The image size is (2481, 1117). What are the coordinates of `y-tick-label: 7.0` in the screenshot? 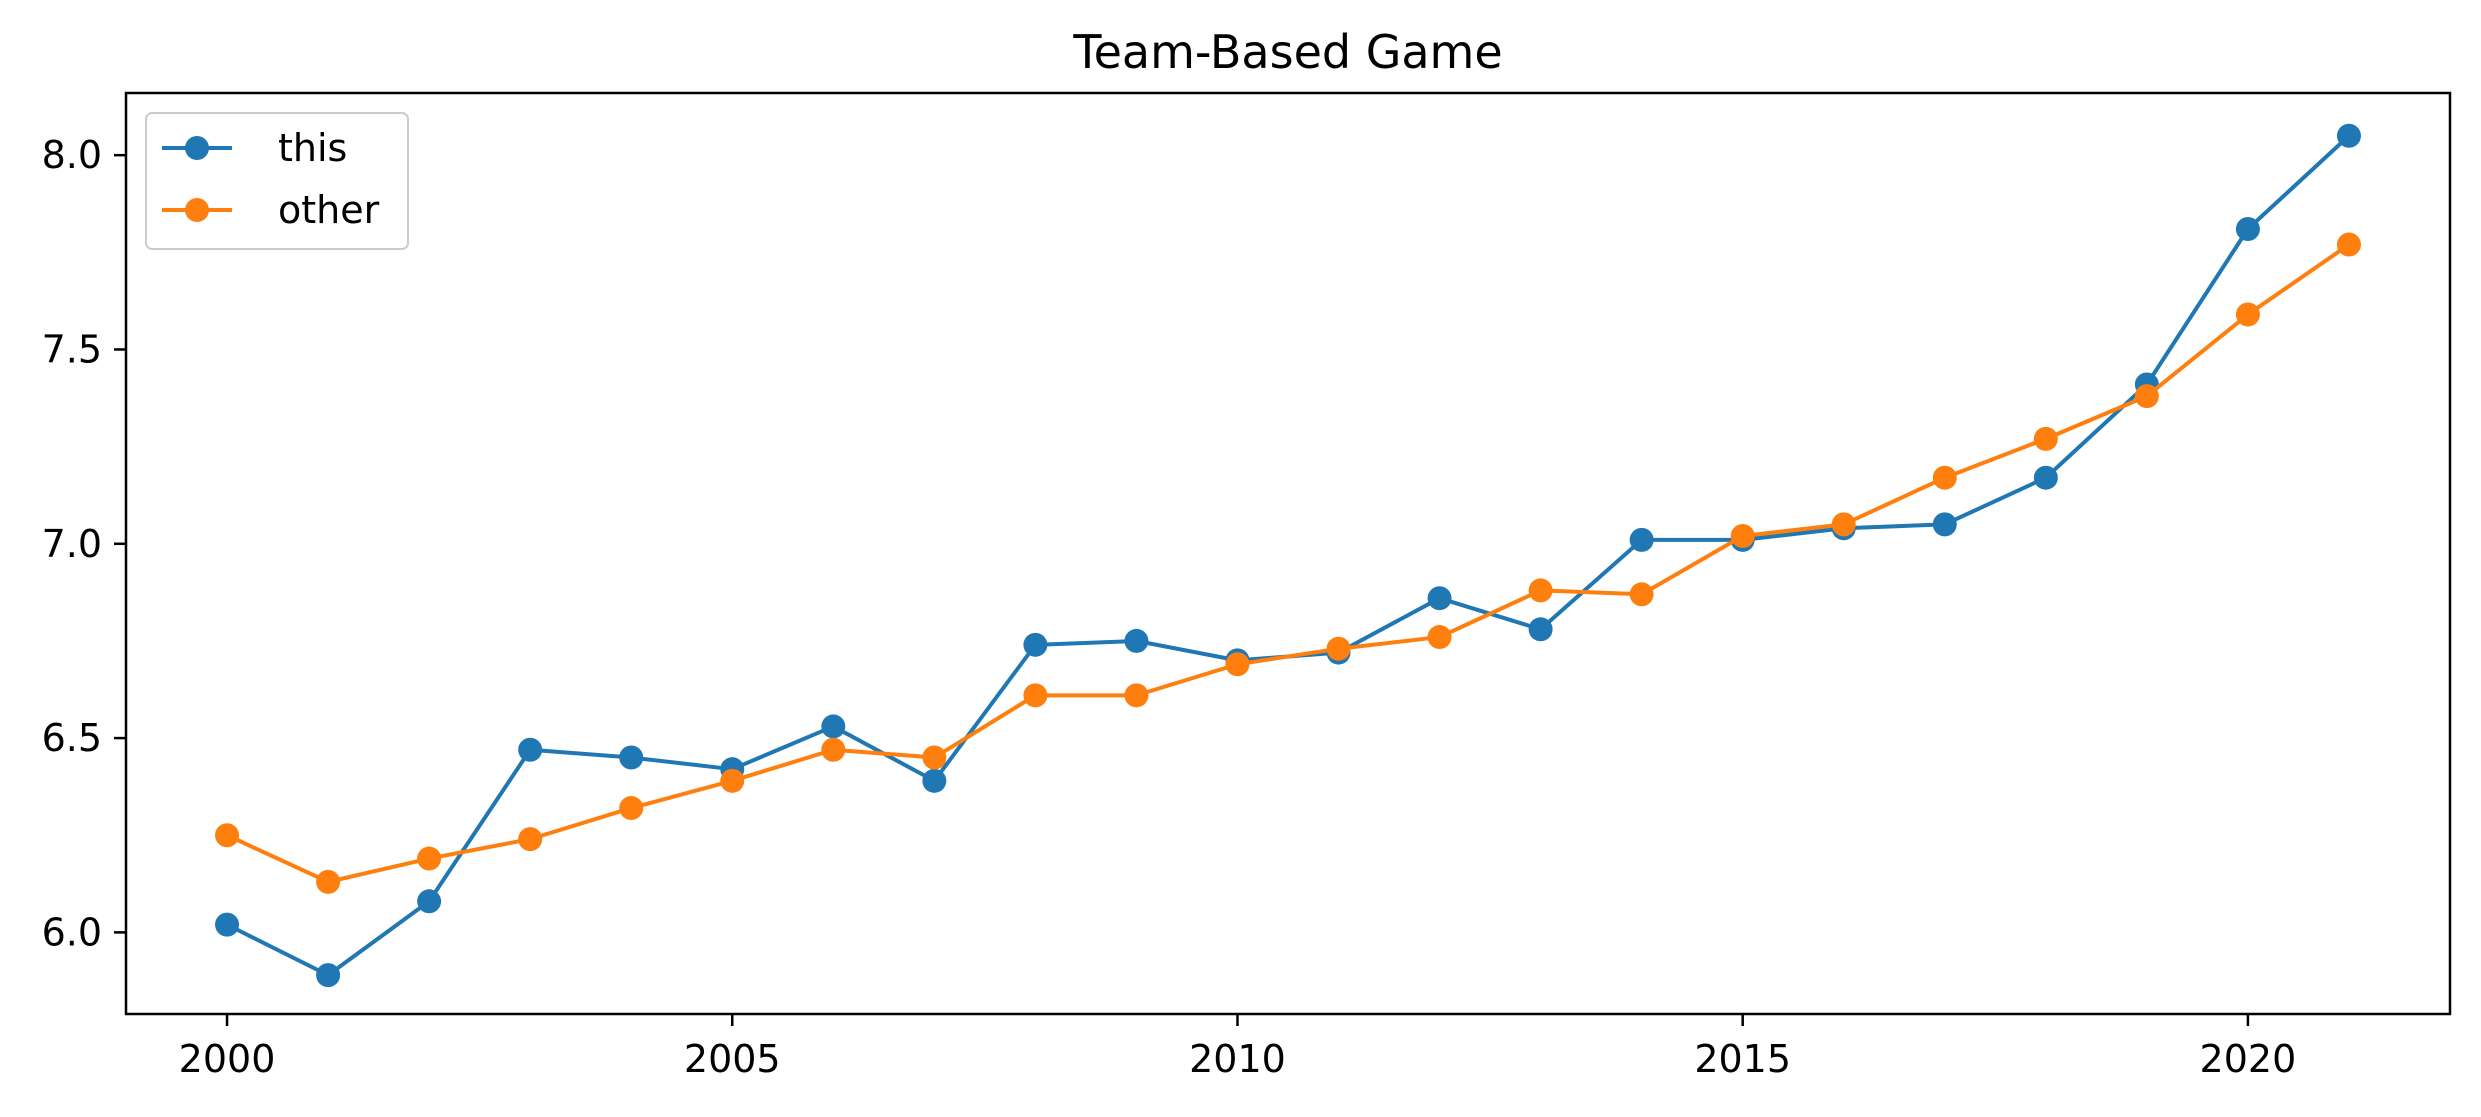 It's located at (72, 544).